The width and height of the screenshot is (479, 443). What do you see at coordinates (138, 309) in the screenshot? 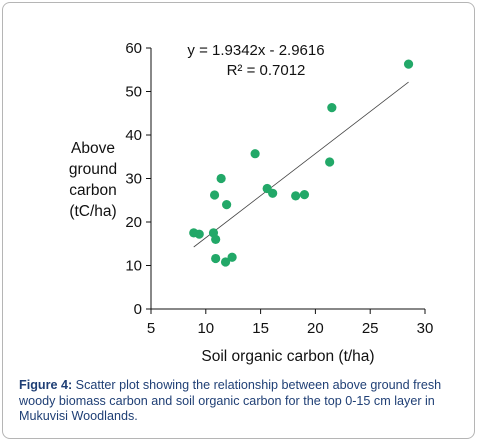
I see `y-tick-label: 0` at bounding box center [138, 309].